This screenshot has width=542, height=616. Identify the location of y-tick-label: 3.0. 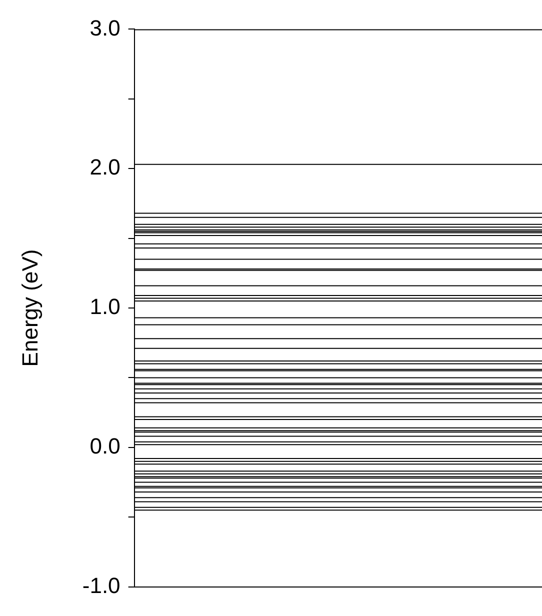
(105, 27).